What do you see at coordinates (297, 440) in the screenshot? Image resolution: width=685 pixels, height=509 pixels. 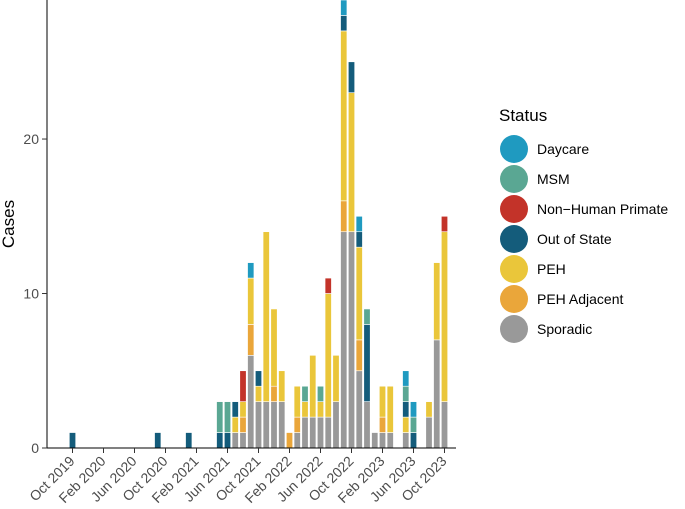 I see `bar-segment: Mar 2022 — Sporadic: 1` at bounding box center [297, 440].